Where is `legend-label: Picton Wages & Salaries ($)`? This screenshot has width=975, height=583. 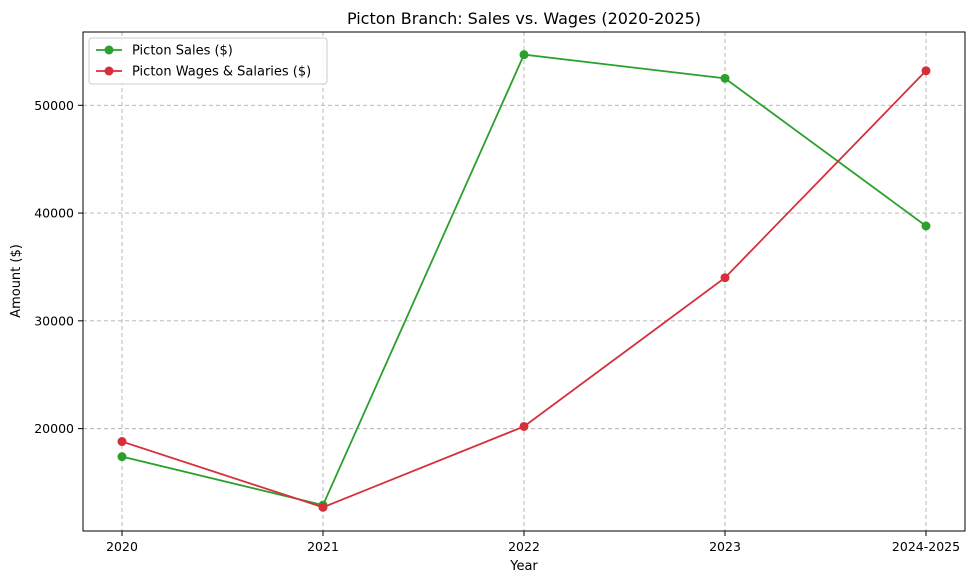 legend-label: Picton Wages & Salaries ($) is located at coordinates (221, 72).